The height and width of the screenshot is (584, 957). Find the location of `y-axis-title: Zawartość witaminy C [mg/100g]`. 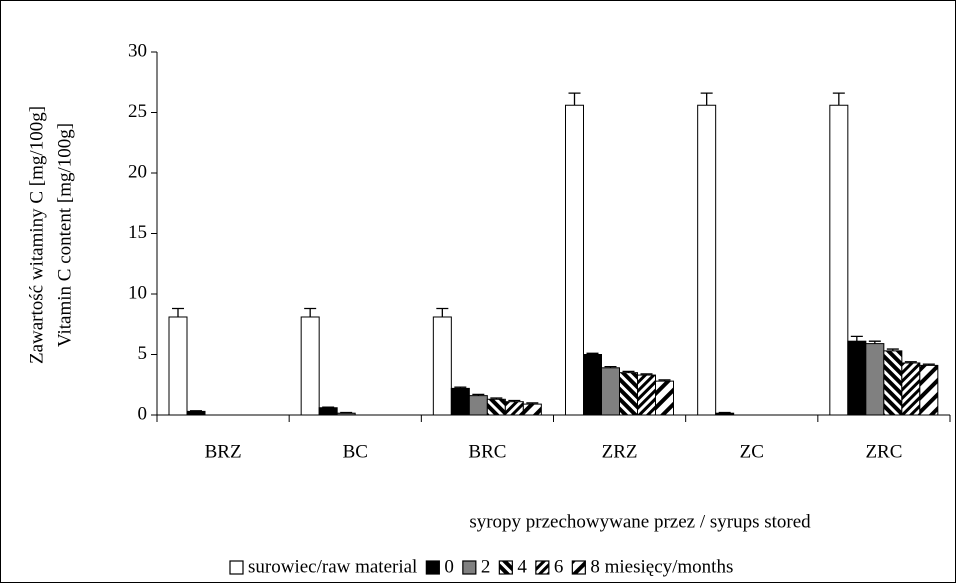

y-axis-title: Zawartość witaminy C [mg/100g] is located at coordinates (36, 235).